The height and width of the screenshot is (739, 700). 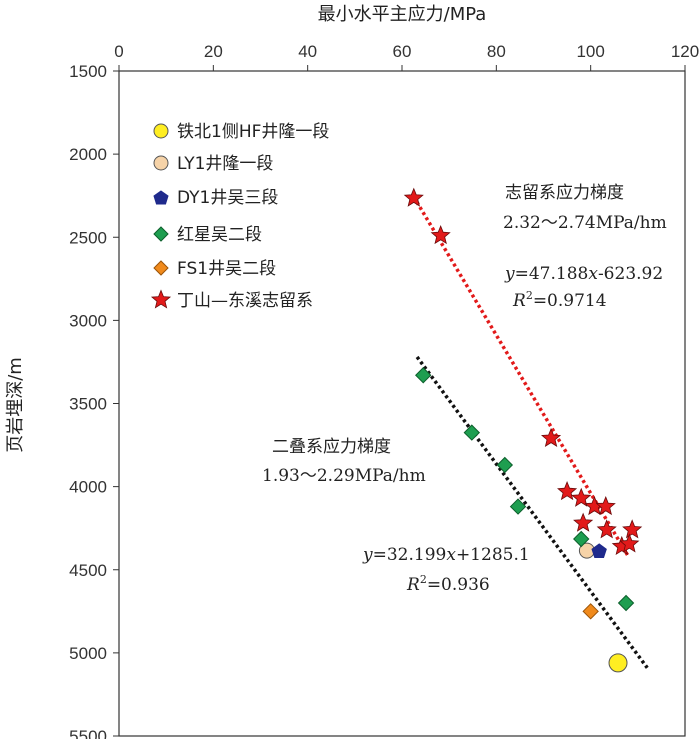 What do you see at coordinates (423, 579) in the screenshot?
I see `permian-r2-sup: 2` at bounding box center [423, 579].